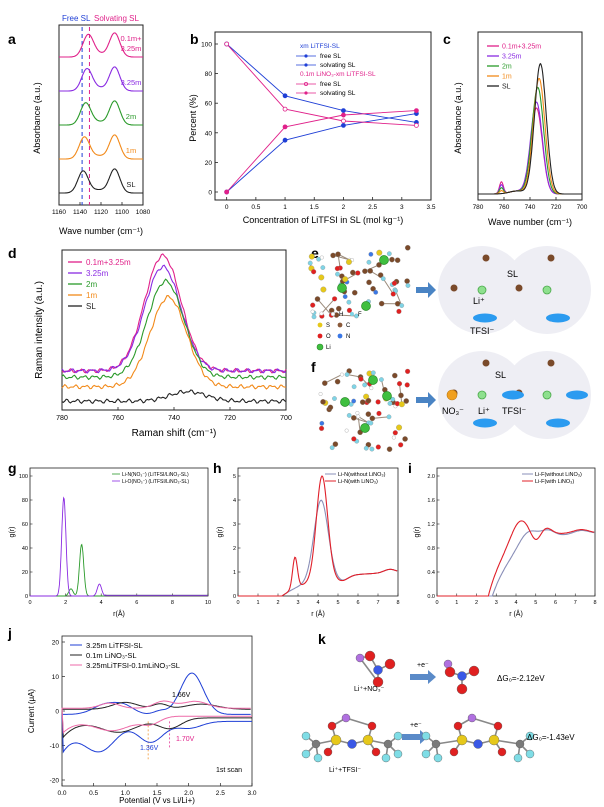 The width and height of the screenshot is (604, 807). I want to click on legend-n-label: N, so click(348, 337).